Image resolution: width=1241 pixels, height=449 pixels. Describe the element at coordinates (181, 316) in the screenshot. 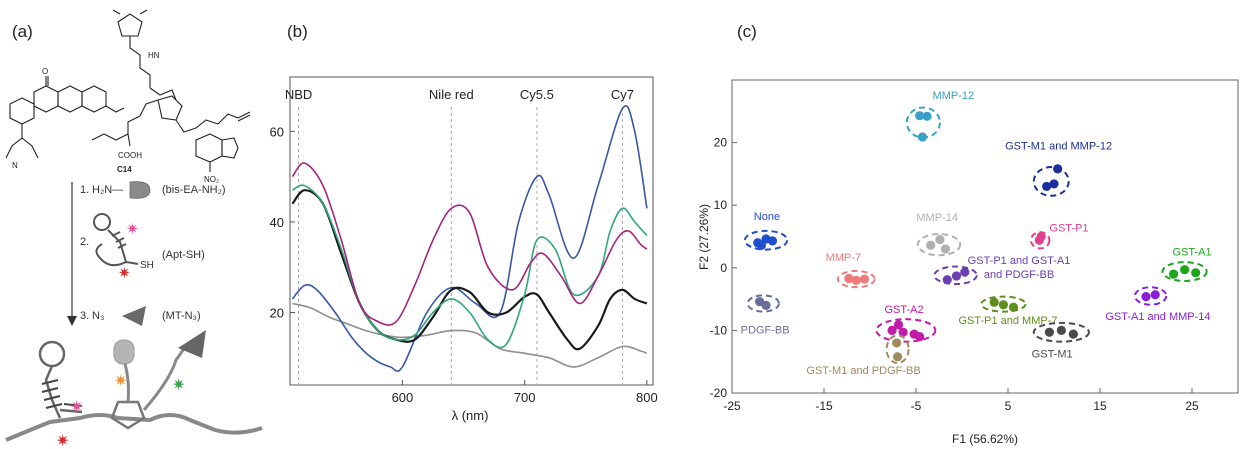

I see `step-3-name: (MT-N₃)` at that location.